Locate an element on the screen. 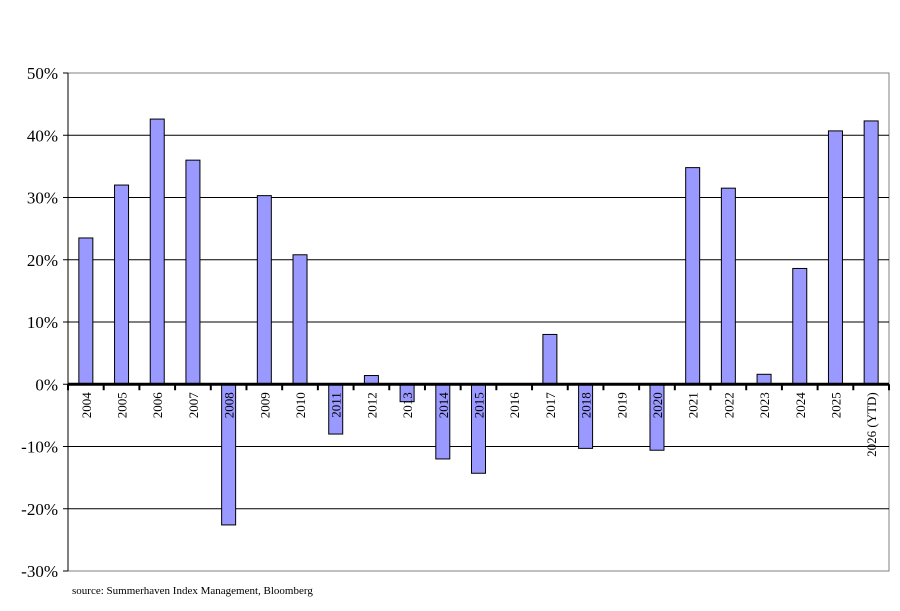  x-tick-label: 2012 is located at coordinates (371, 405).